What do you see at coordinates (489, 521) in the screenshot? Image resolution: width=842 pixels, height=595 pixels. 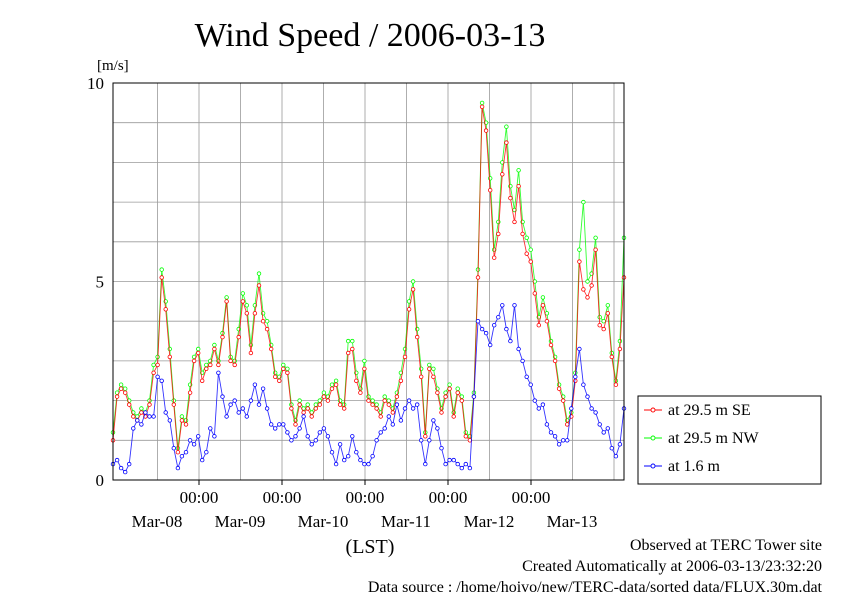 I see `x-date-label: Mar-12` at bounding box center [489, 521].